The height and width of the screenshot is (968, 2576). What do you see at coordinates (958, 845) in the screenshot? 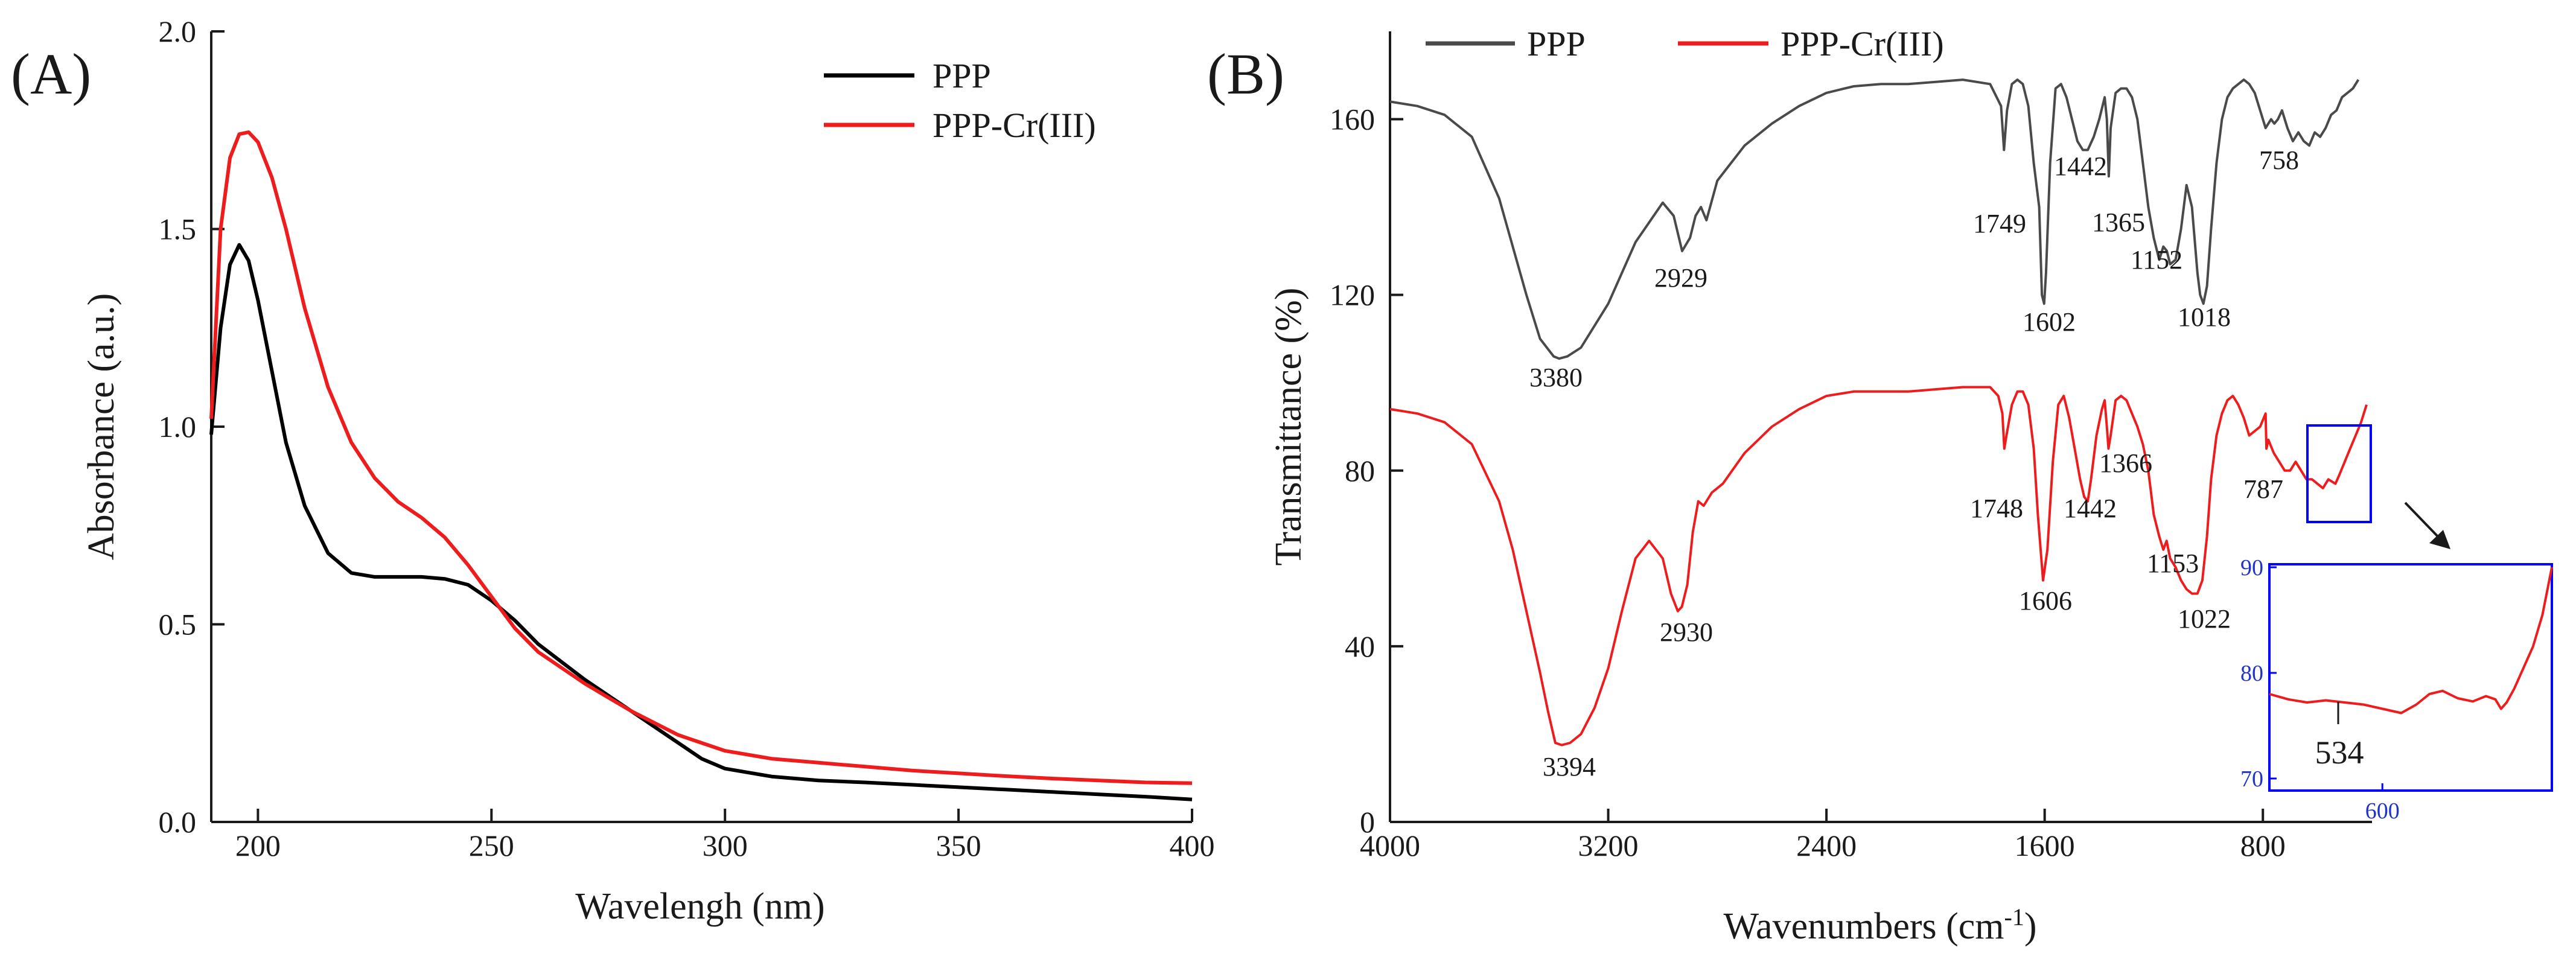
I see `panel-a-x-tick-label: 350` at bounding box center [958, 845].